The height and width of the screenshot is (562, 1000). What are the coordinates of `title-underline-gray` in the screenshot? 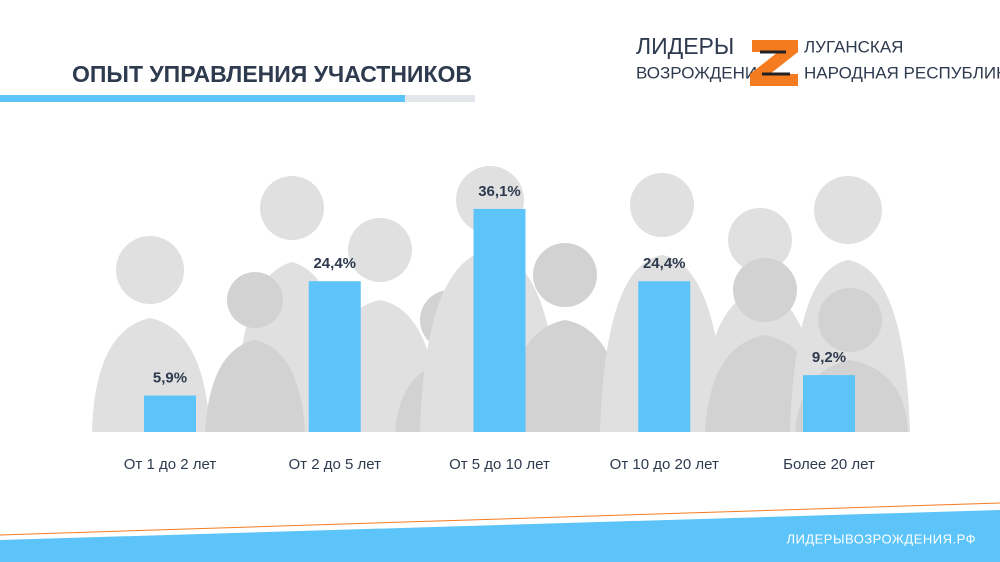 It's located at (440, 98).